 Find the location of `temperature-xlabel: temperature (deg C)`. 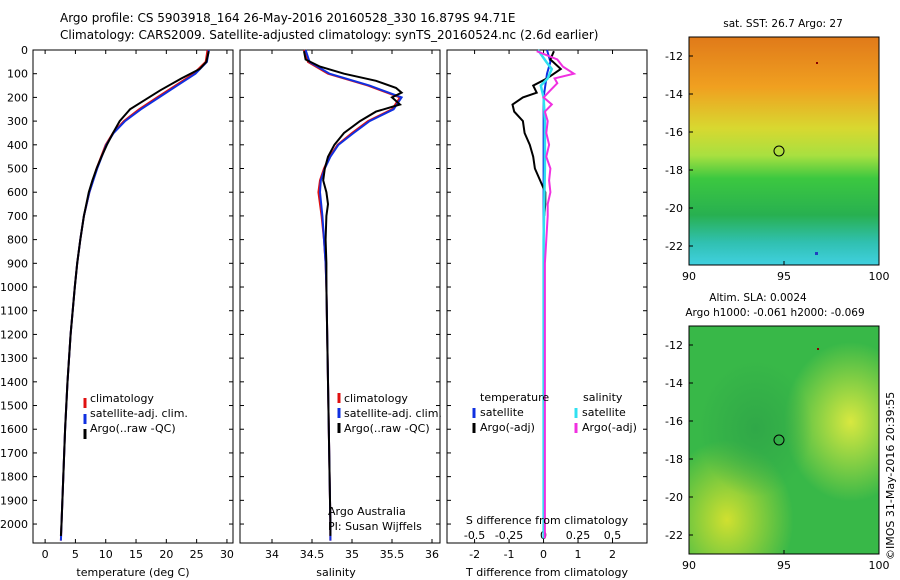

temperature-xlabel: temperature (deg C) is located at coordinates (132, 572).